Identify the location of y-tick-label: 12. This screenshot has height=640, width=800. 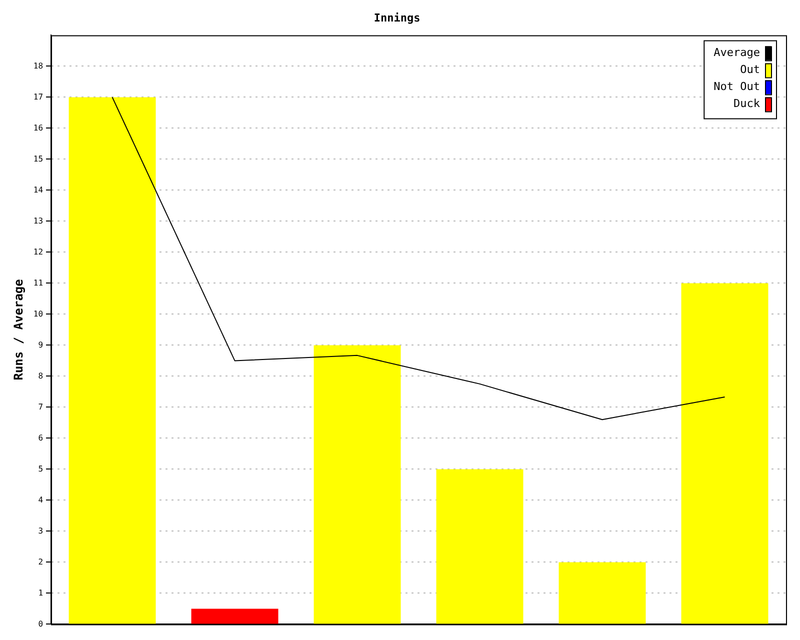
(38, 251).